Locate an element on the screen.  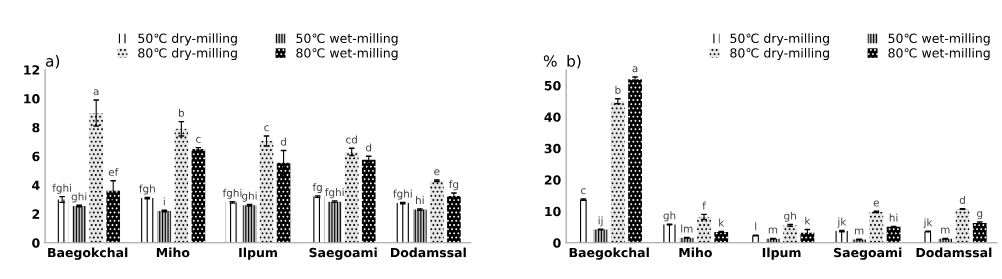
y-tick-label: 30 is located at coordinates (552, 148).